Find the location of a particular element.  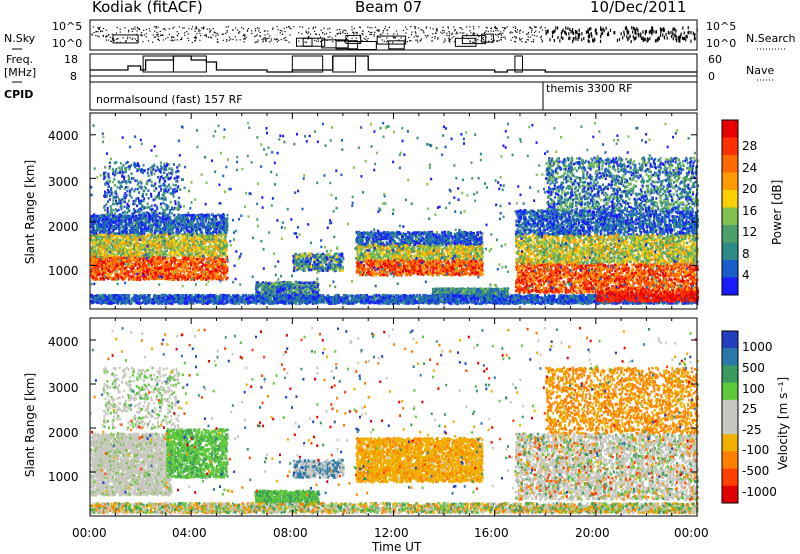

vel-cb-tick-0: 1000 is located at coordinates (757, 347).